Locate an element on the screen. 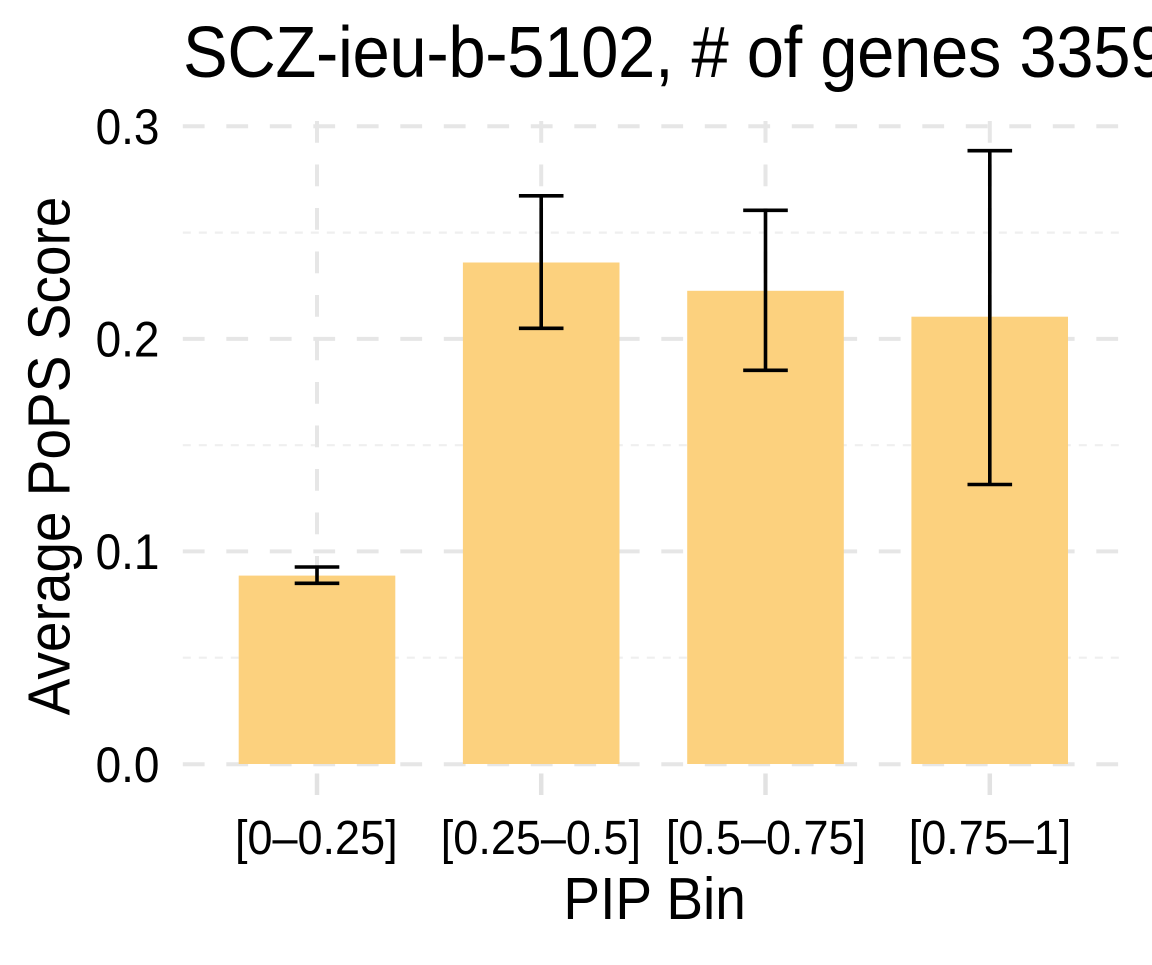  svg-text: 0.1 is located at coordinates (128, 553).